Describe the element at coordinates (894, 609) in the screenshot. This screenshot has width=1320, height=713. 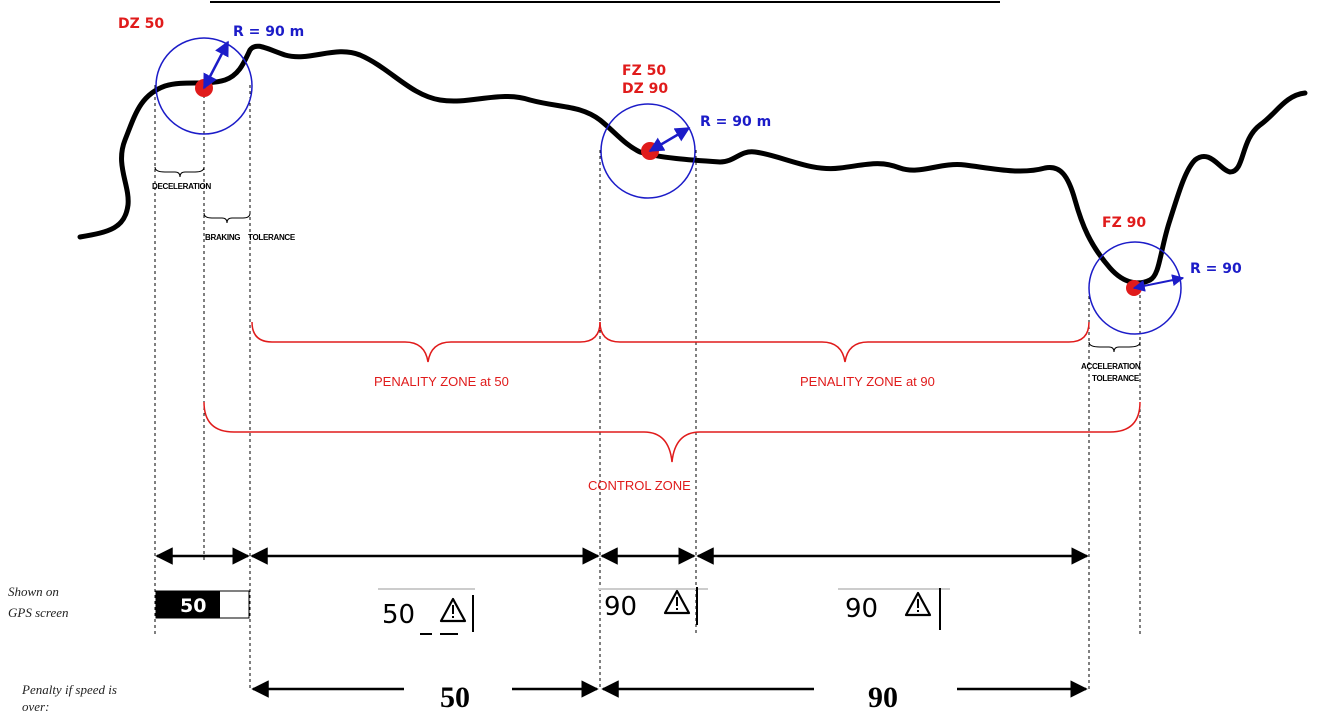
I see `gps-display-4: 90` at that location.